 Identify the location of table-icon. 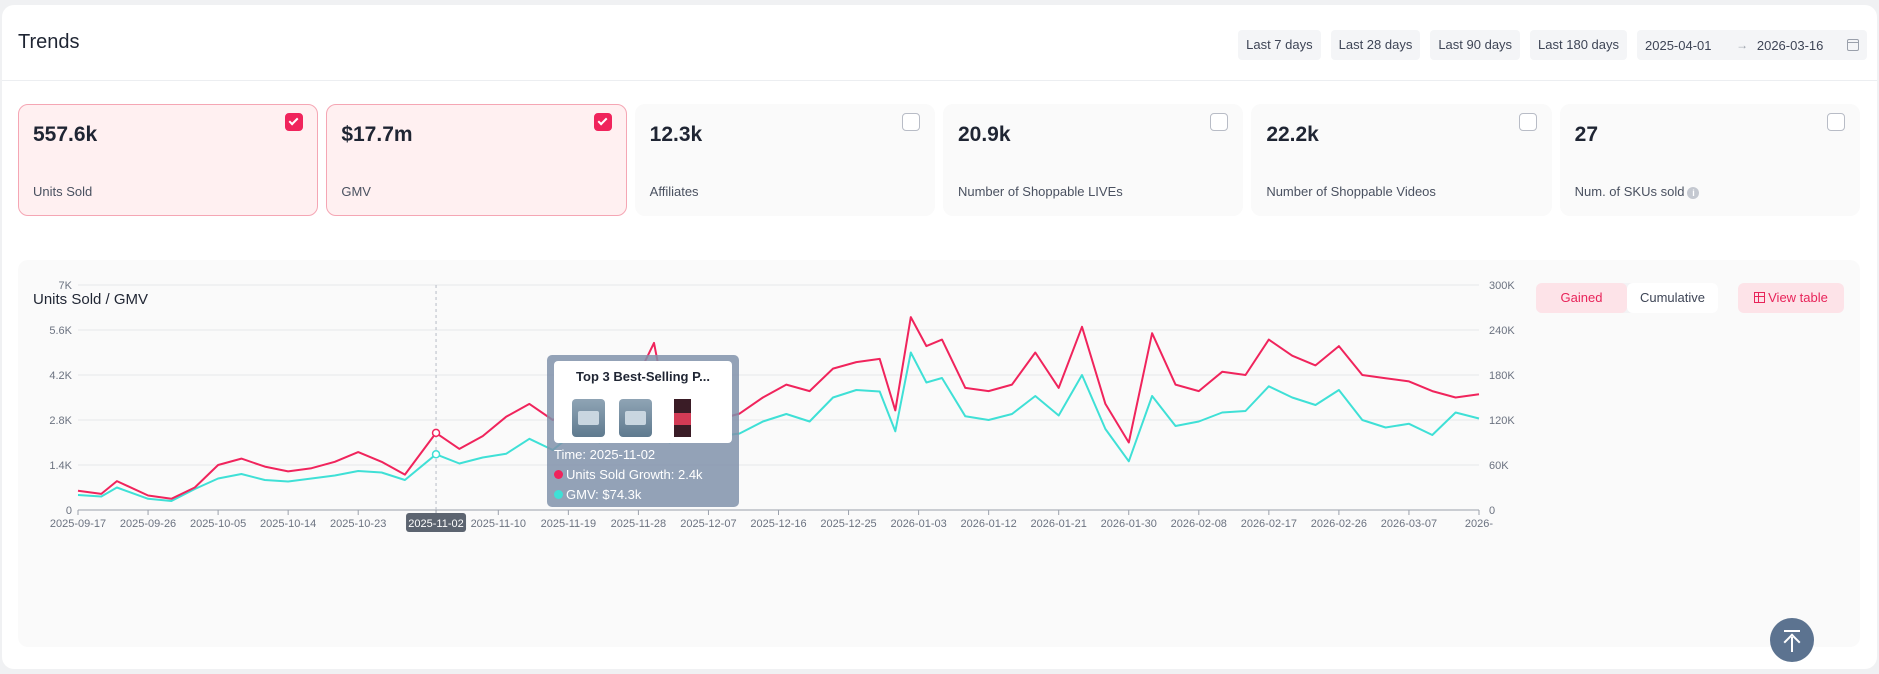
(1760, 297).